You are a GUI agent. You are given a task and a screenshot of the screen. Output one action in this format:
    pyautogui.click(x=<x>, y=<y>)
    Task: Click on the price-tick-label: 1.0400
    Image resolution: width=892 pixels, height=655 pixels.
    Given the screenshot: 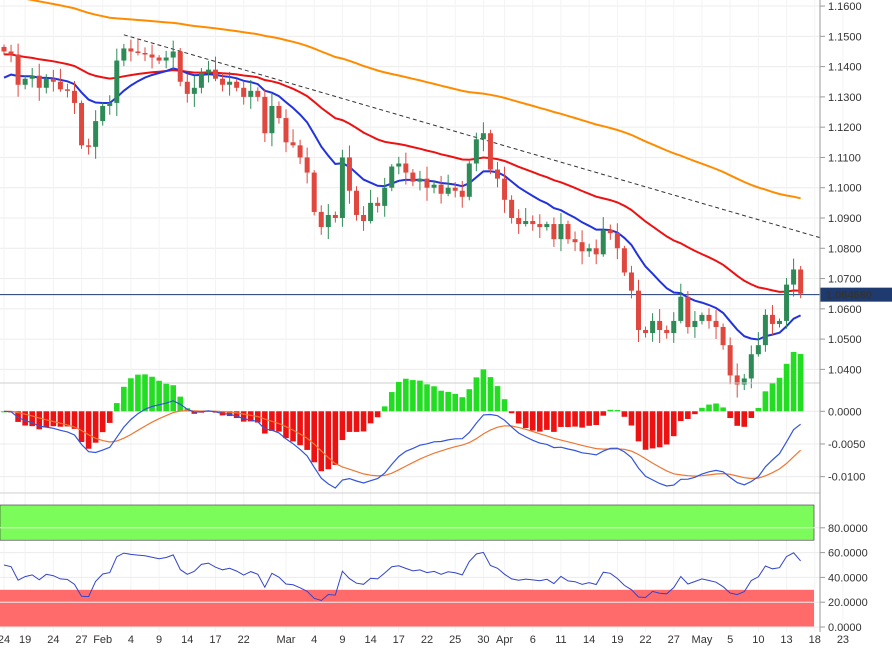 What is the action you would take?
    pyautogui.click(x=845, y=370)
    